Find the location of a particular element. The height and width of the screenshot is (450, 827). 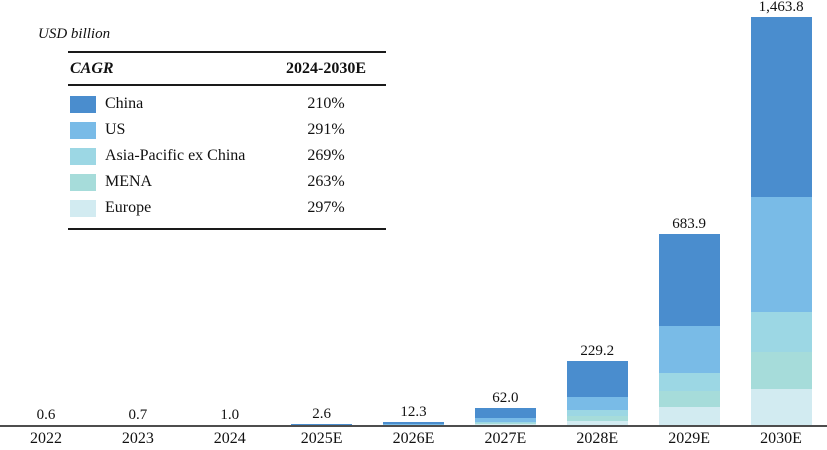

legend-cagr-value-mena: 263% is located at coordinates (326, 181).